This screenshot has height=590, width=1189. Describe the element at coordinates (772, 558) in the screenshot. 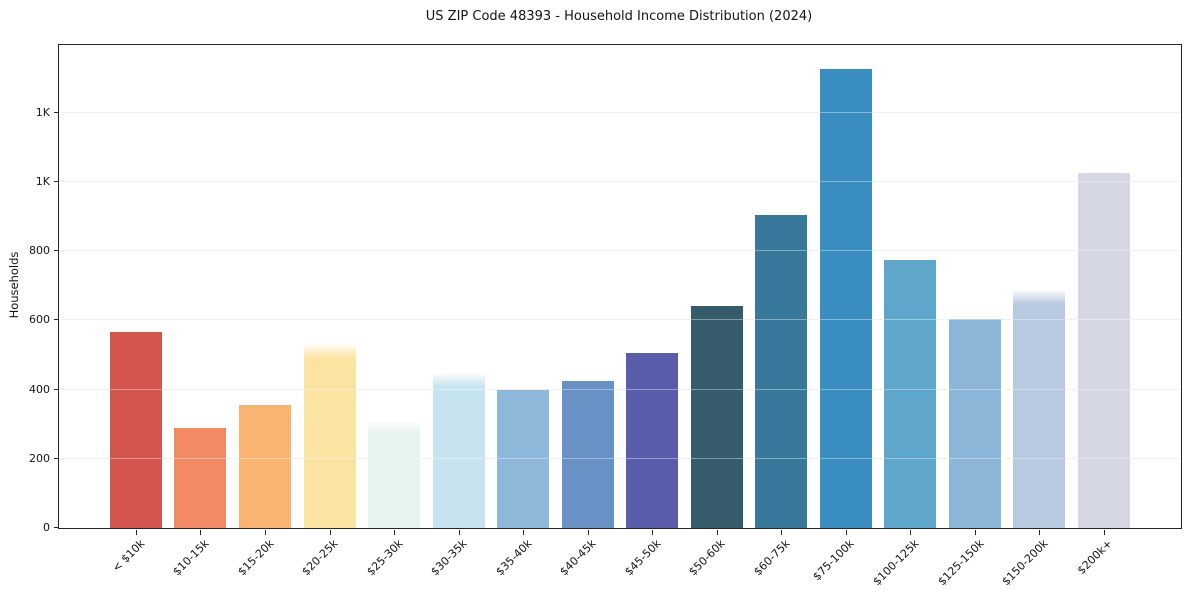

I see `x-tick-label: $60-75k` at that location.